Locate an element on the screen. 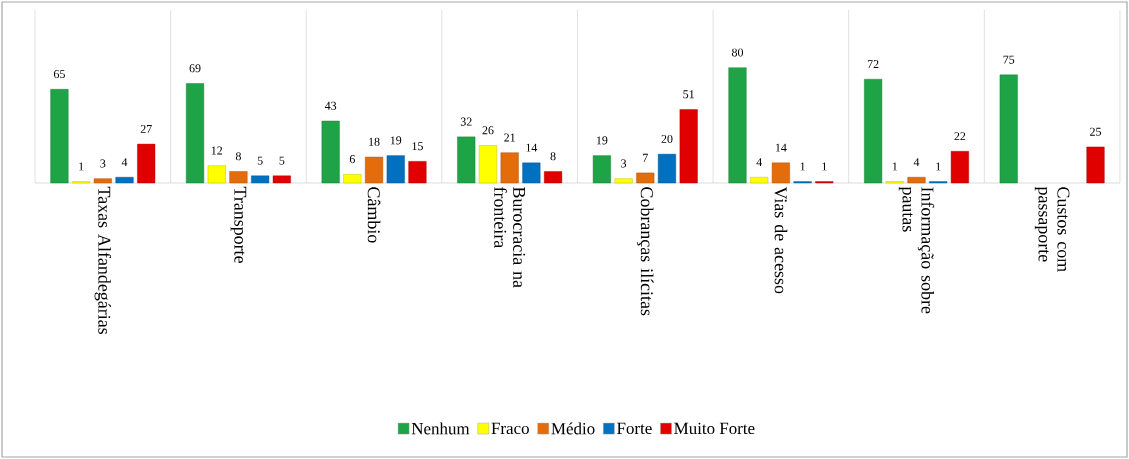 The image size is (1129, 459). x-tick-label: Burocracia na fronteira is located at coordinates (510, 237).